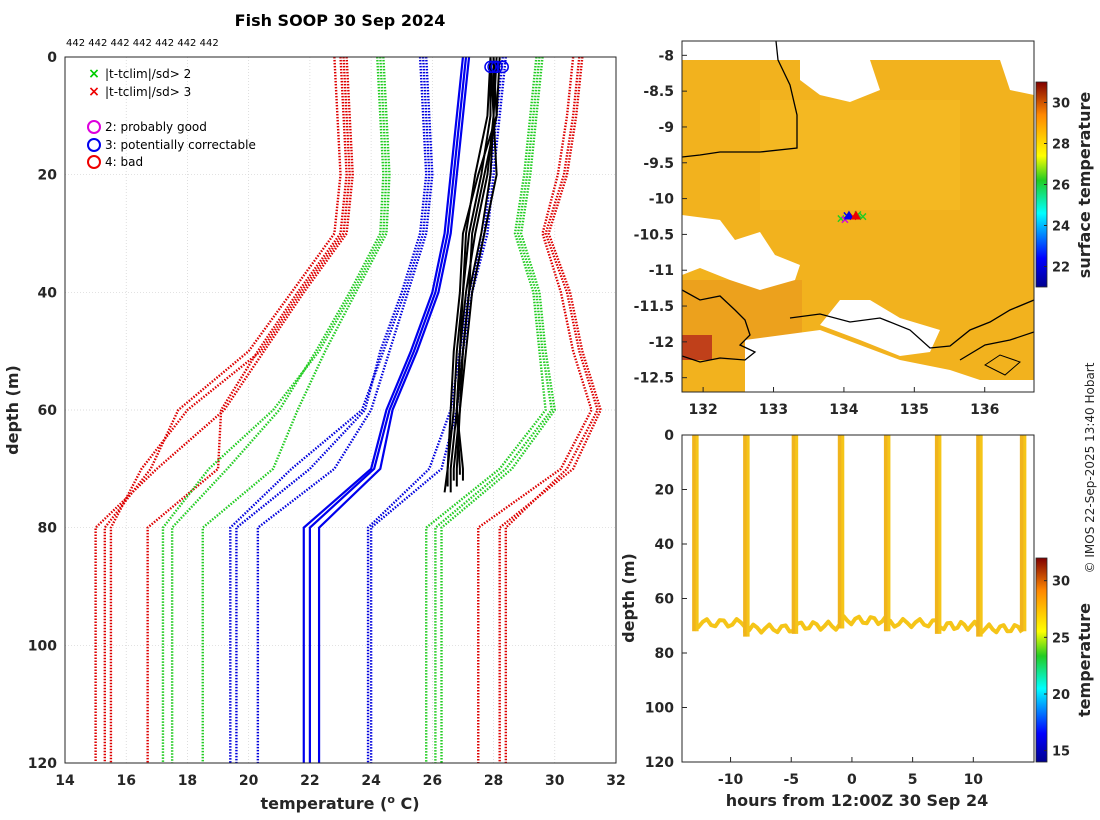 The height and width of the screenshot is (820, 1100). Describe the element at coordinates (859, 536) in the screenshot. I see `time-depth-scatter` at that location.